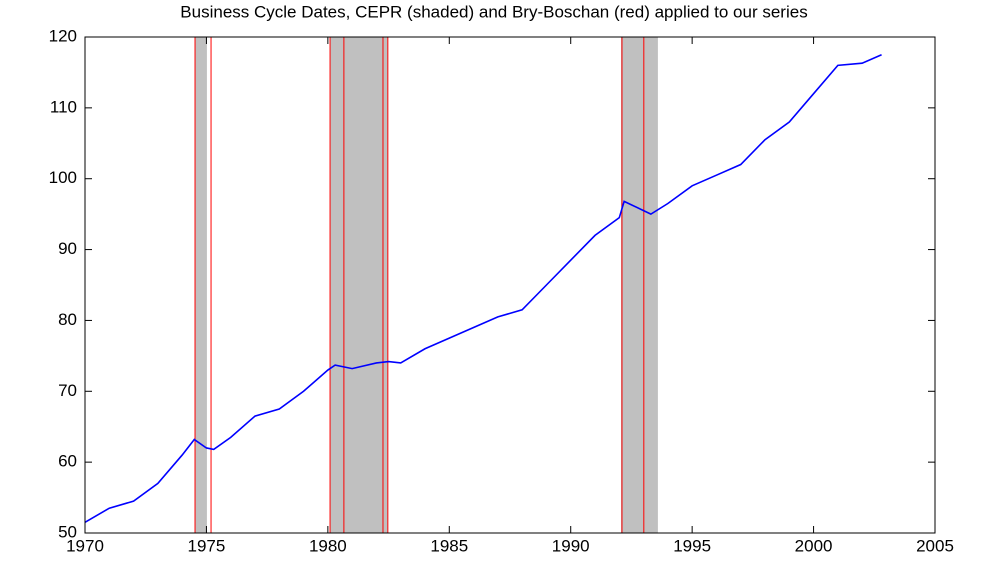  Describe the element at coordinates (449, 545) in the screenshot. I see `x-tick-label: 1985` at that location.